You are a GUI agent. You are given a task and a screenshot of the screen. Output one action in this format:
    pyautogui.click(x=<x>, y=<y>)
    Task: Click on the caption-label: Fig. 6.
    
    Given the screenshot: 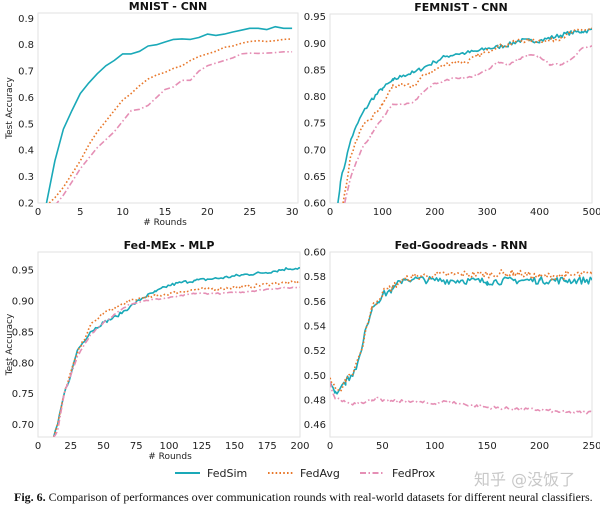 What is the action you would take?
    pyautogui.click(x=30, y=497)
    